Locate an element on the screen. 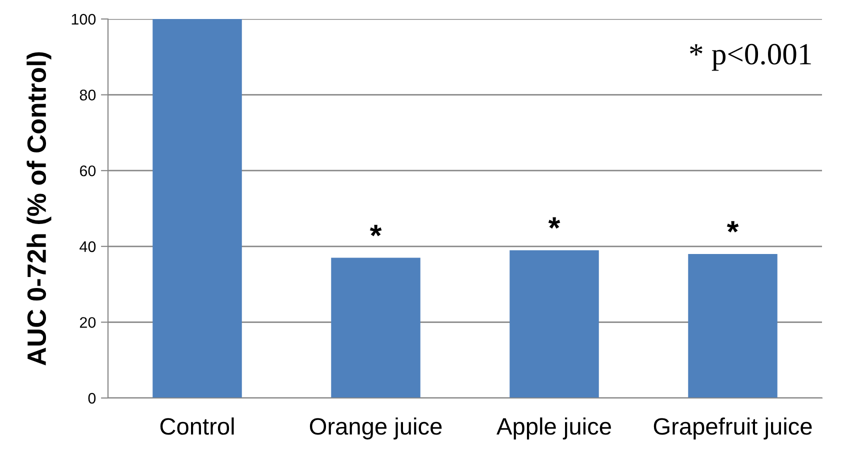 Image resolution: width=856 pixels, height=461 pixels. y-tick-label: 60 is located at coordinates (88, 170).